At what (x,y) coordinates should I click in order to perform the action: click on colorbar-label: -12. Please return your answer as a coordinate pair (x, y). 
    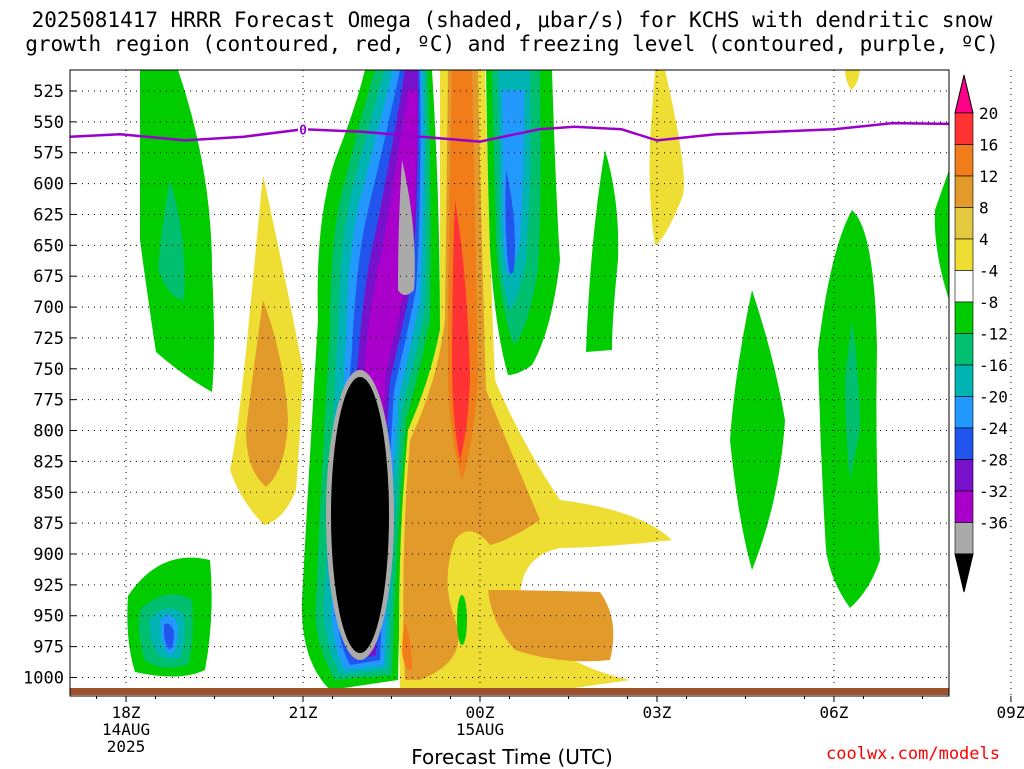
    Looking at the image, I should click on (993, 334).